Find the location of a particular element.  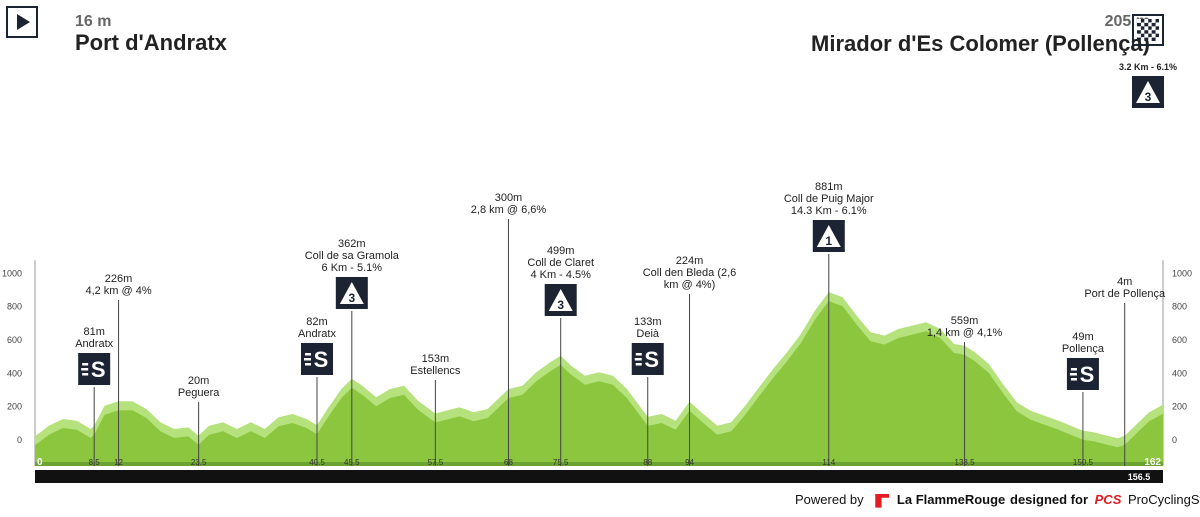

finish-header: 205 m Mirador d'Es Colomer (Pollença) is located at coordinates (980, 35).